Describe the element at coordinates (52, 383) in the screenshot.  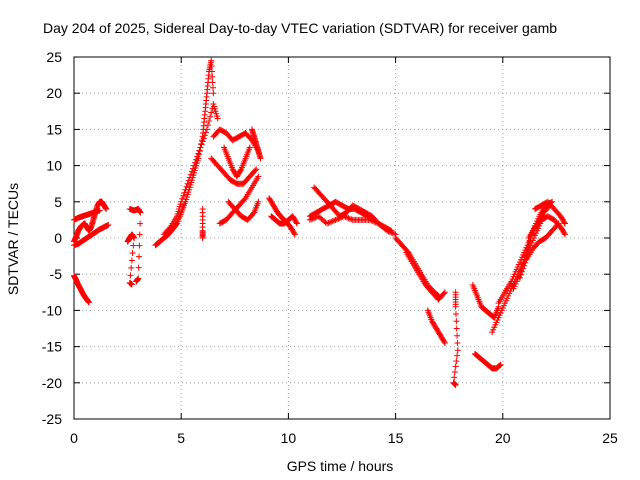
I see `y-tick-label: -20` at that location.